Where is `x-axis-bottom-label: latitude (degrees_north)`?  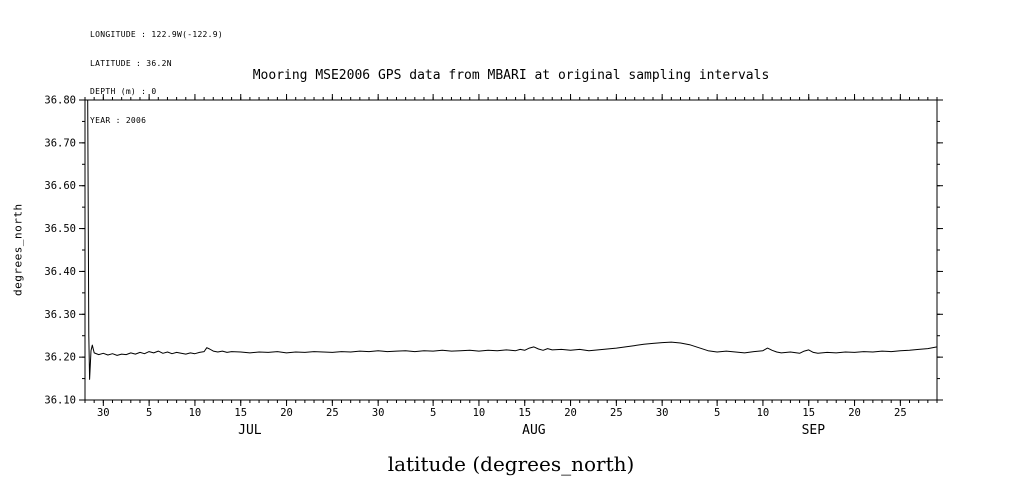
x-axis-bottom-label: latitude (degrees_north) is located at coordinates (511, 464).